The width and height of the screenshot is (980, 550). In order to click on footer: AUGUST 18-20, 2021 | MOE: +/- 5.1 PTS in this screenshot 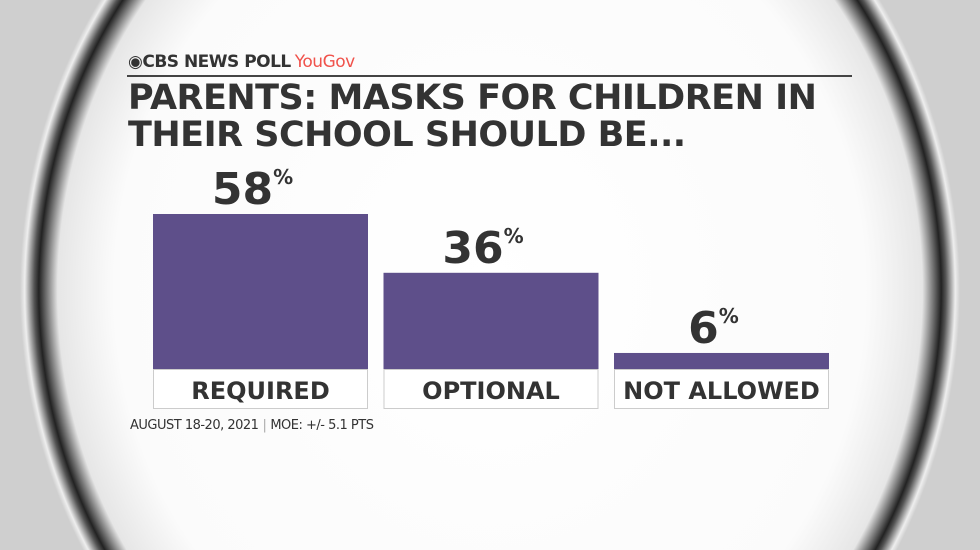, I will do `click(252, 425)`.